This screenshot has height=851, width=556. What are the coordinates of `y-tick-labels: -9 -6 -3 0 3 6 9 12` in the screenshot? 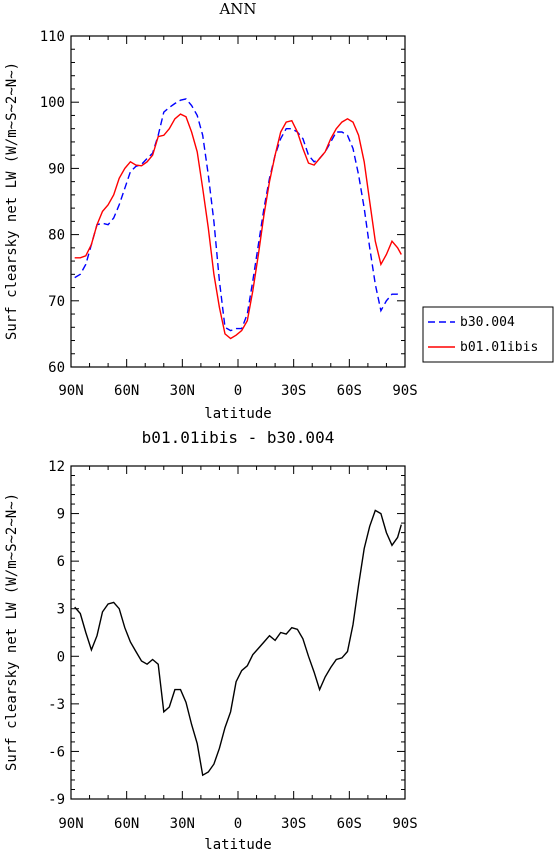 It's located at (56, 633).